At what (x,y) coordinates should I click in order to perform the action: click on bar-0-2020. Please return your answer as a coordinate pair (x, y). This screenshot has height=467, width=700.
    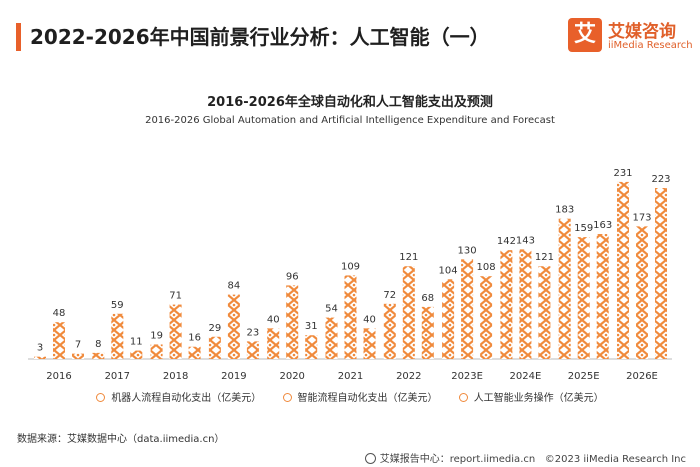
    Looking at the image, I should click on (273, 343).